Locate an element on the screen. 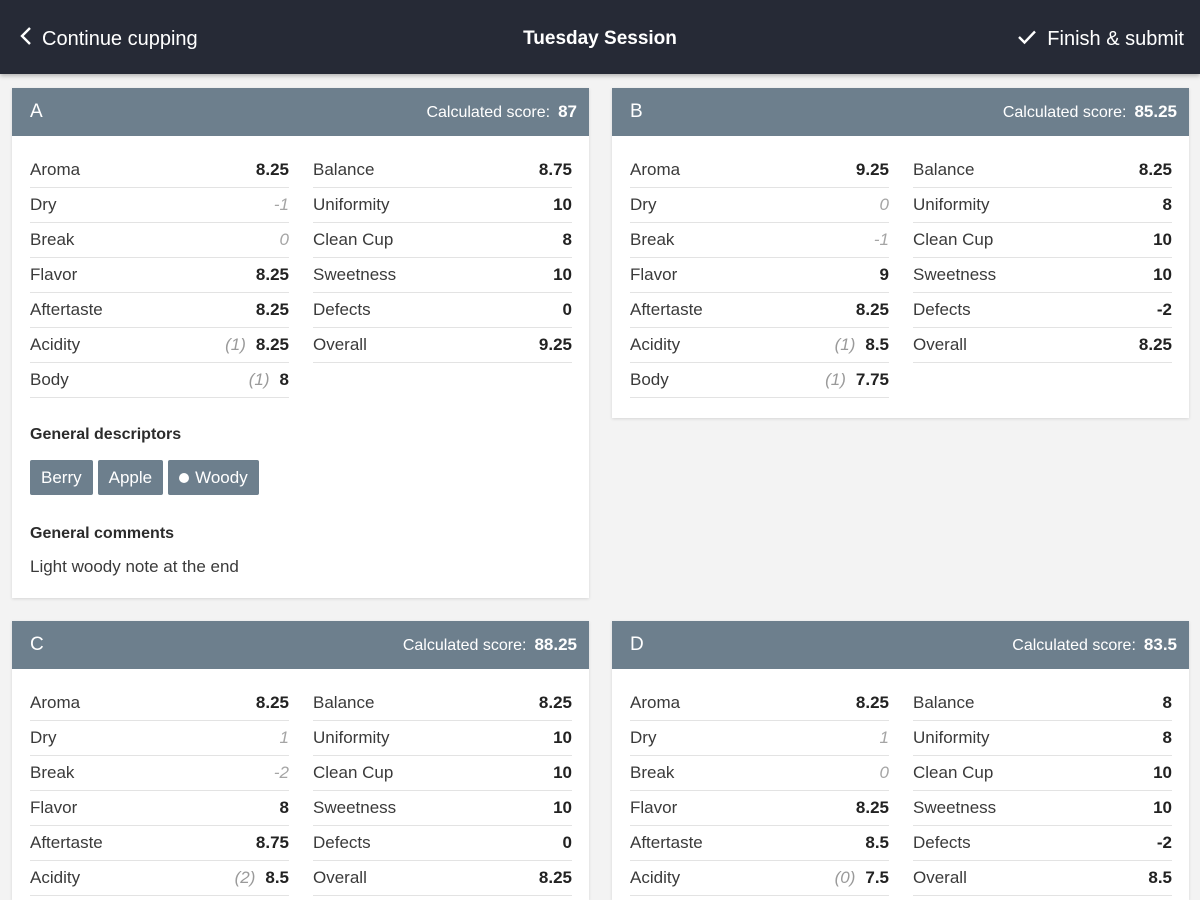 The image size is (1200, 900). finish-submit-label: Finish & submit is located at coordinates (1115, 38).